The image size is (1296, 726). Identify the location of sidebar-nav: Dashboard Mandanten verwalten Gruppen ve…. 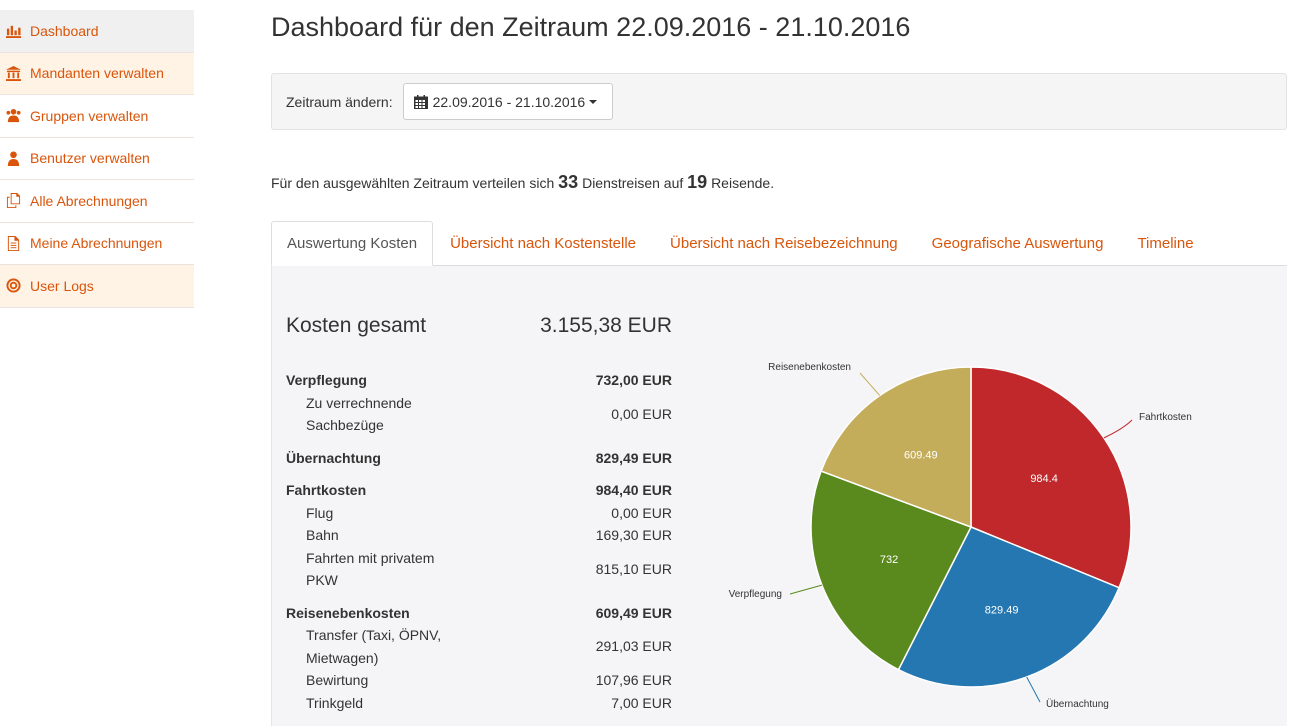
(97, 159).